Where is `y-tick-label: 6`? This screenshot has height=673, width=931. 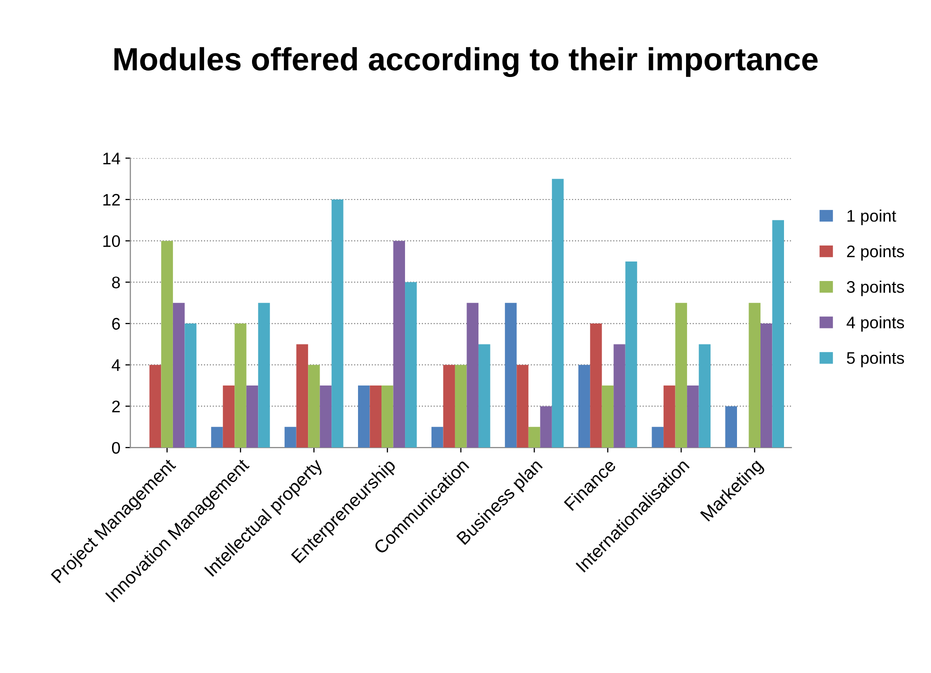 y-tick-label: 6 is located at coordinates (116, 324).